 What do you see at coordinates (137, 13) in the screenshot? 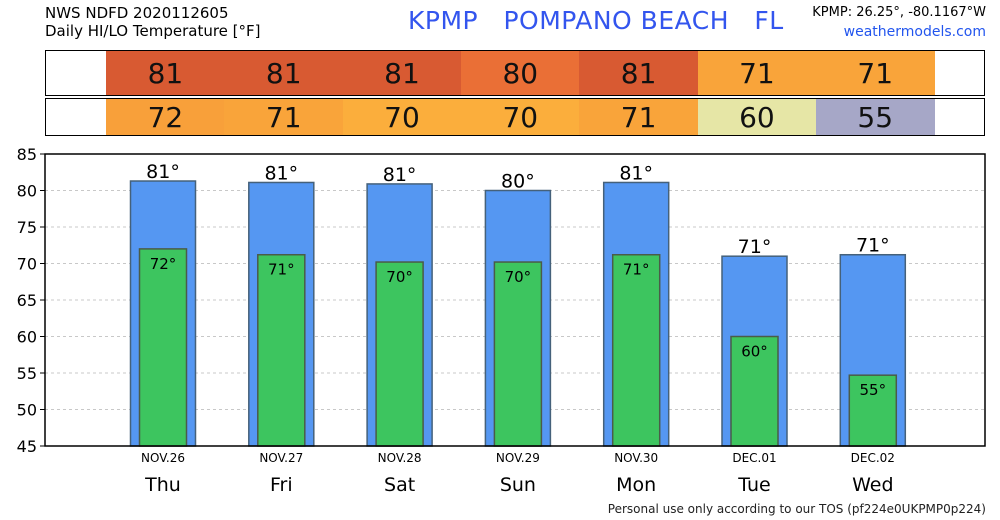
I see `product-title: NWS NDFD 2020112605` at bounding box center [137, 13].